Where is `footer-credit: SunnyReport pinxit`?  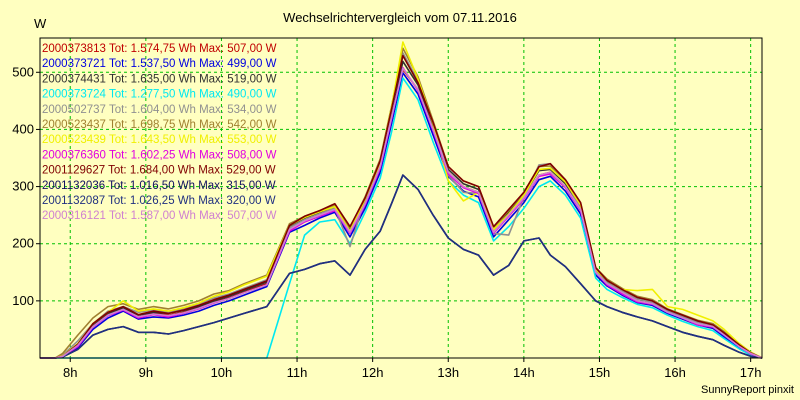
footer-credit: SunnyReport pinxit is located at coordinates (747, 390).